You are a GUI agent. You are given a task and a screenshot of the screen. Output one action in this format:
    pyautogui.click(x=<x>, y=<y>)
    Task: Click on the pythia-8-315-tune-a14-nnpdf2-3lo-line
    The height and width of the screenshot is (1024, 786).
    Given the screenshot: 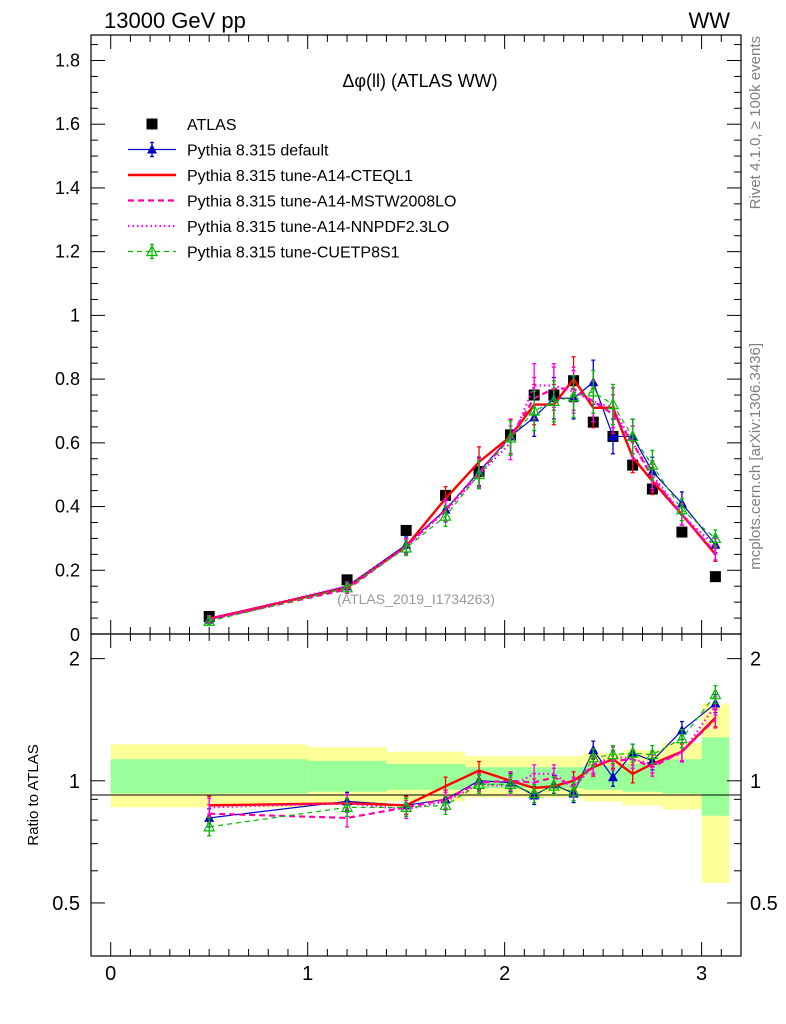 What is the action you would take?
    pyautogui.click(x=462, y=502)
    